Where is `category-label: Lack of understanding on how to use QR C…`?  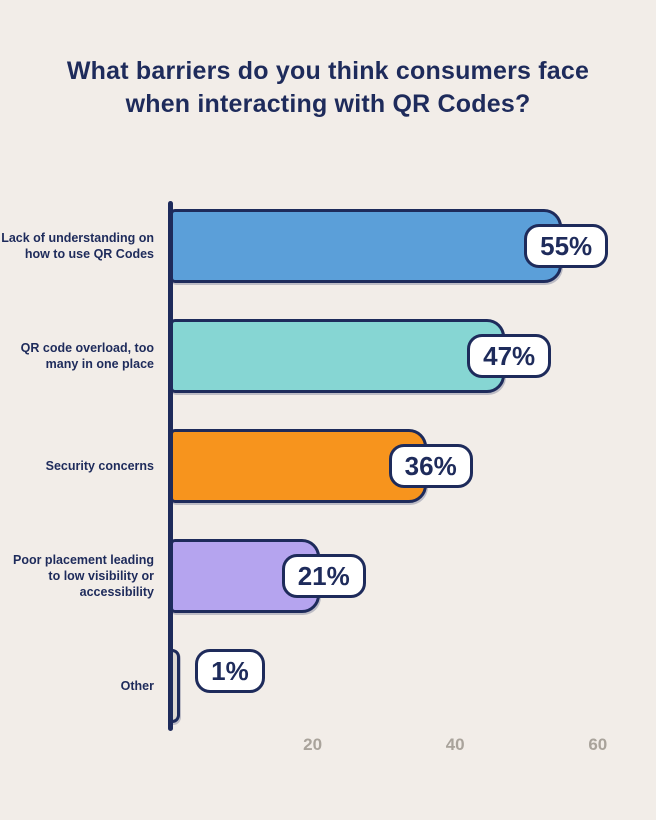
category-label: Lack of understanding on how to use QR C… is located at coordinates (77, 245).